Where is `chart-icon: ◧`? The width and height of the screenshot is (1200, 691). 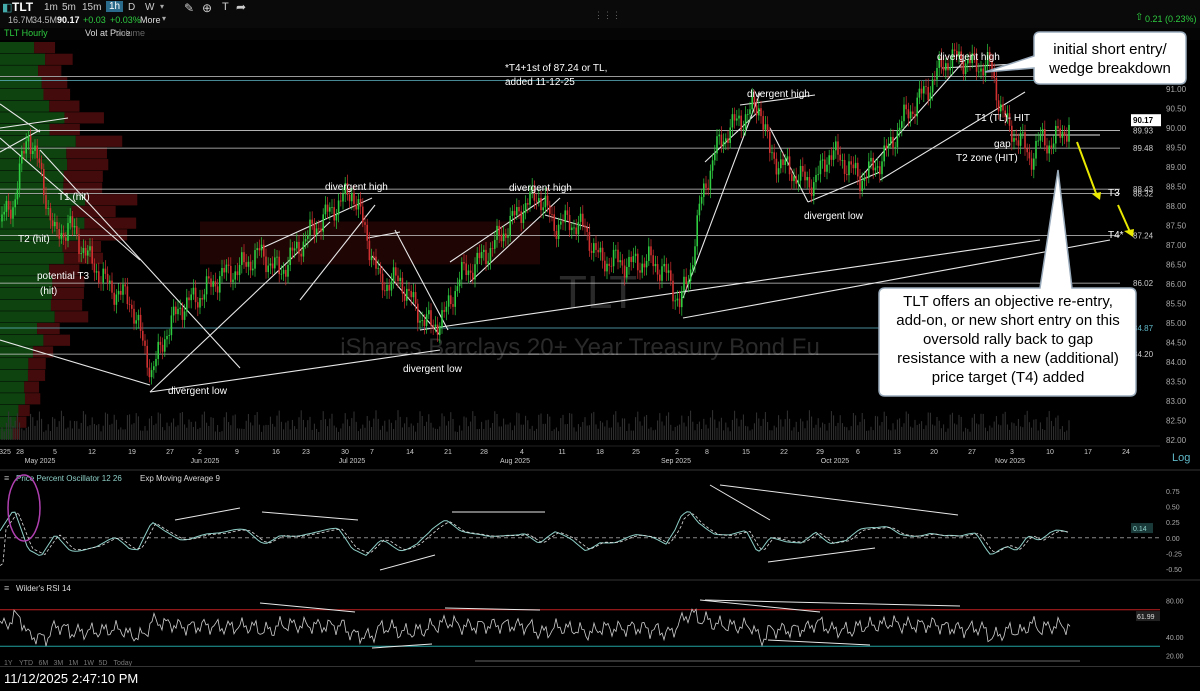 chart-icon: ◧ is located at coordinates (7, 8).